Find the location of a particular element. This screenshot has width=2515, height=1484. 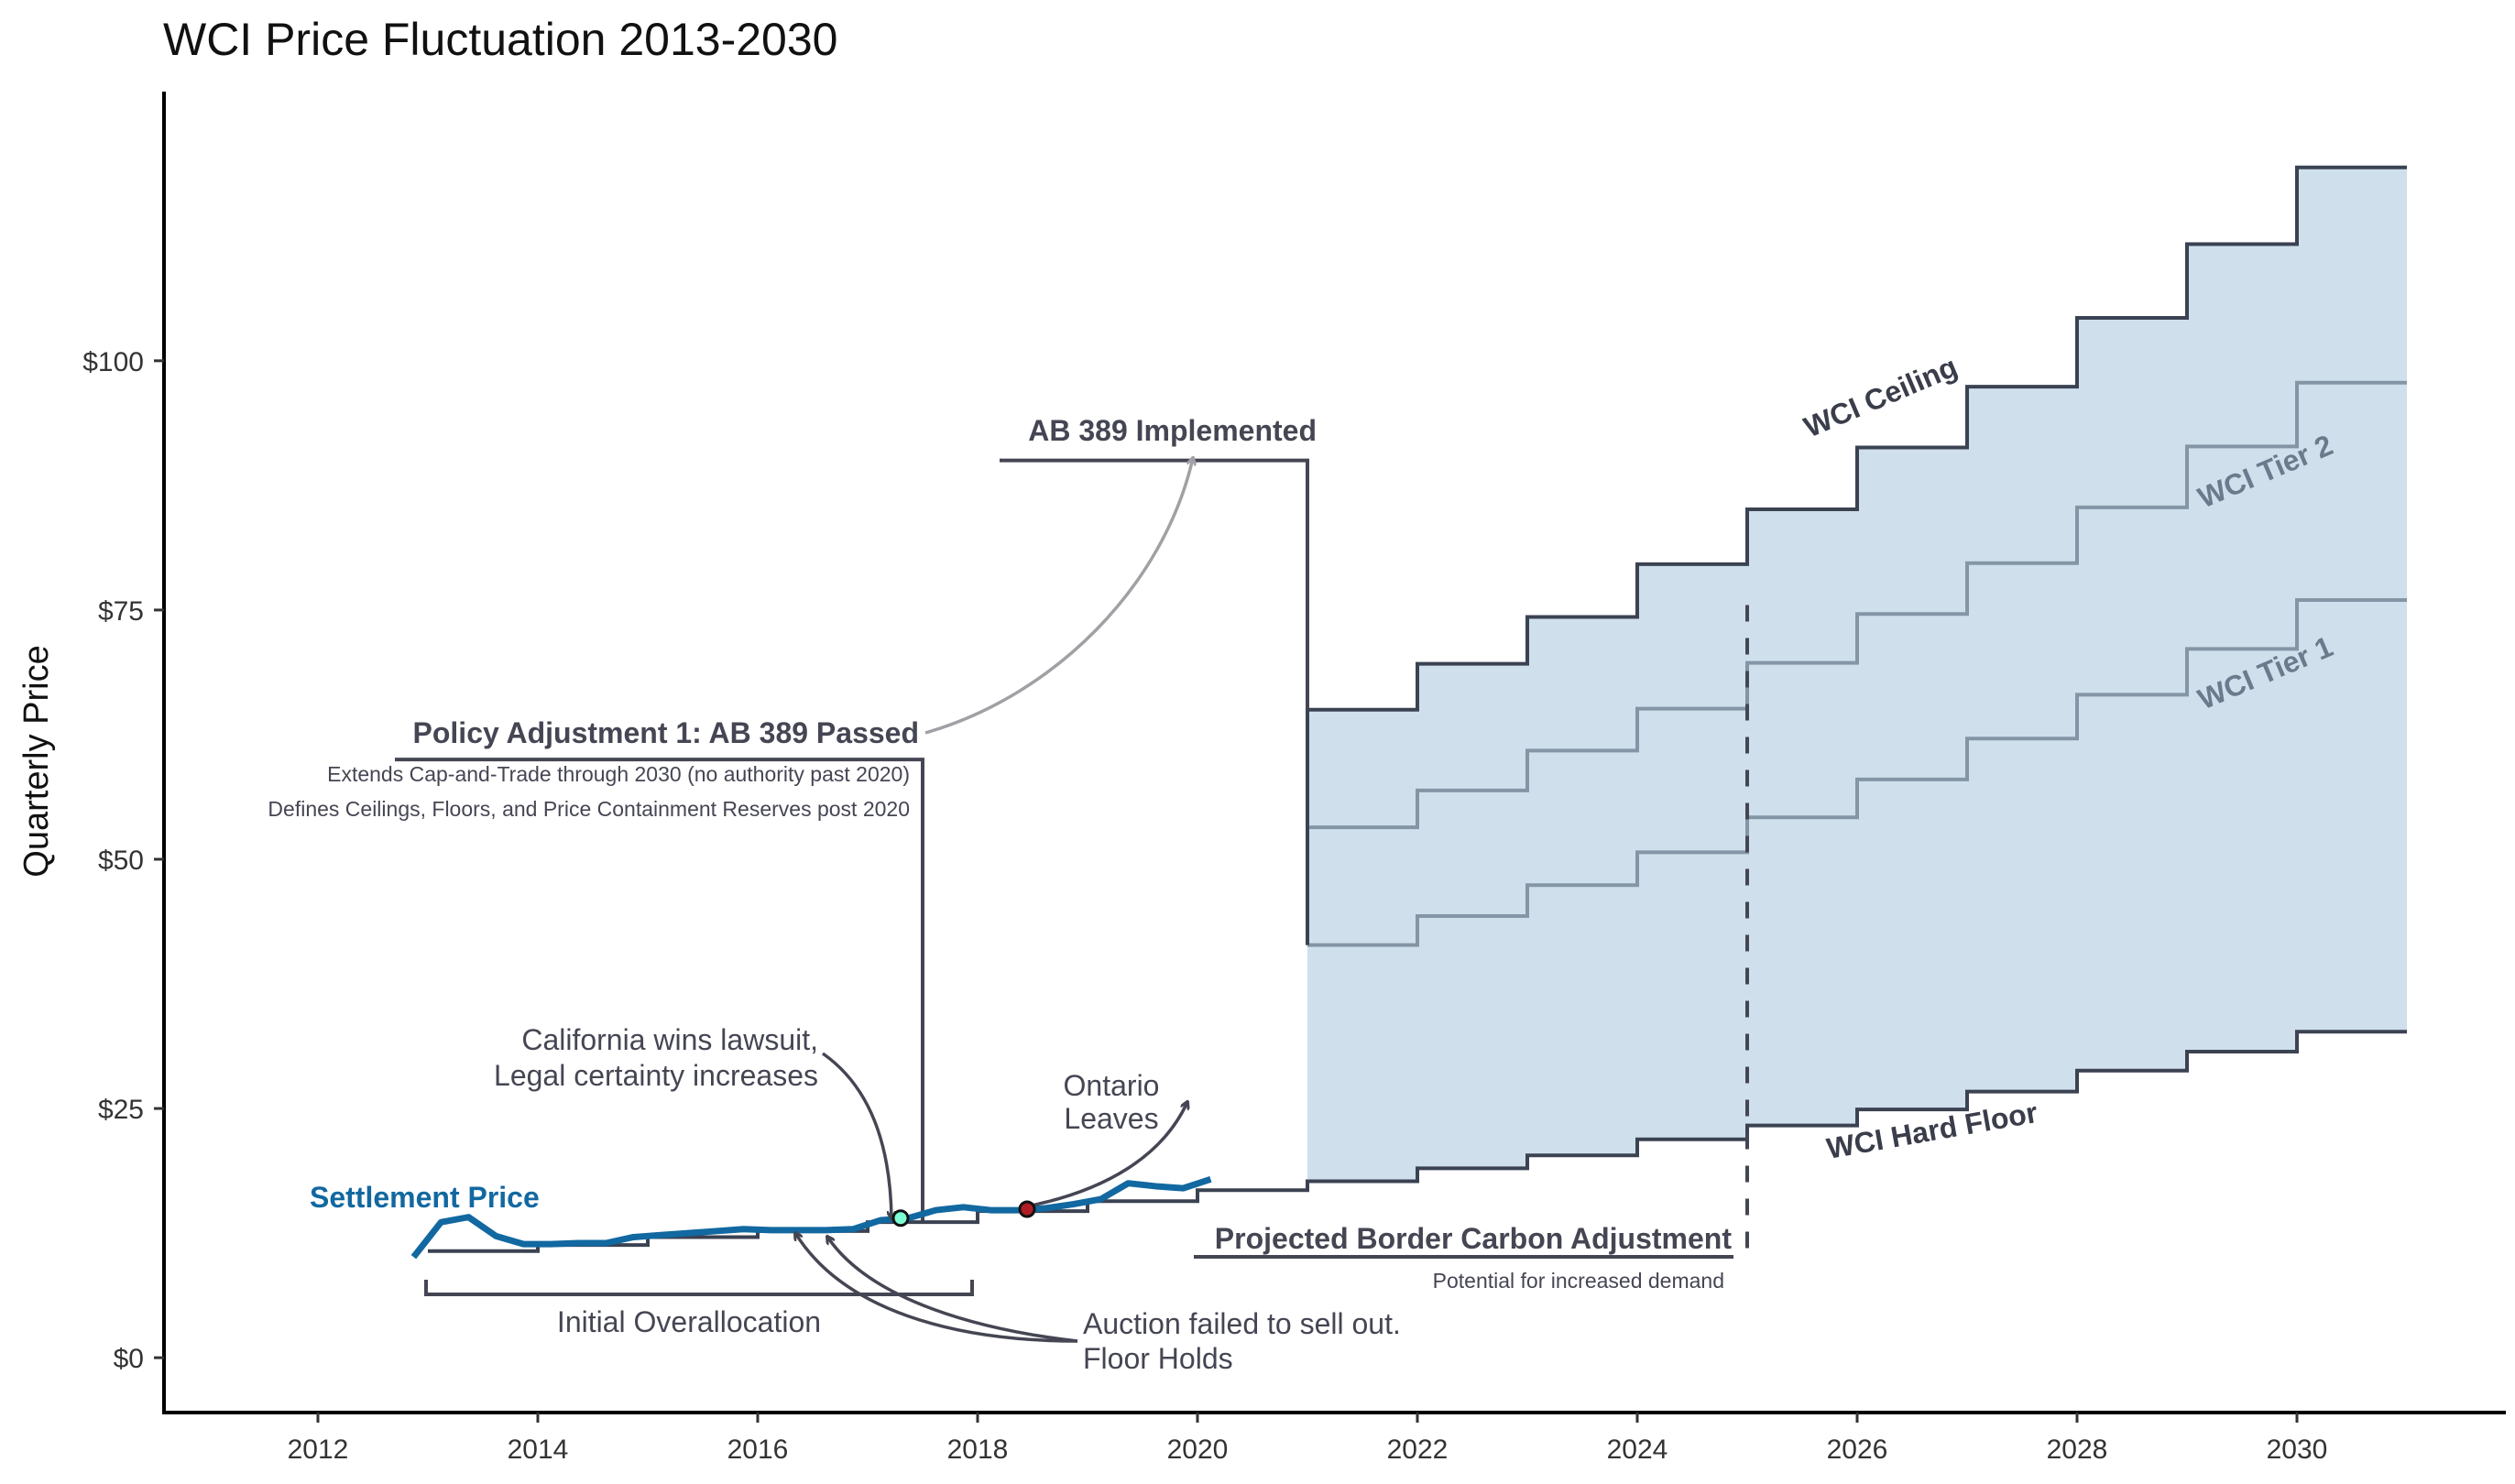

wci-tier2-line is located at coordinates (1857, 605).